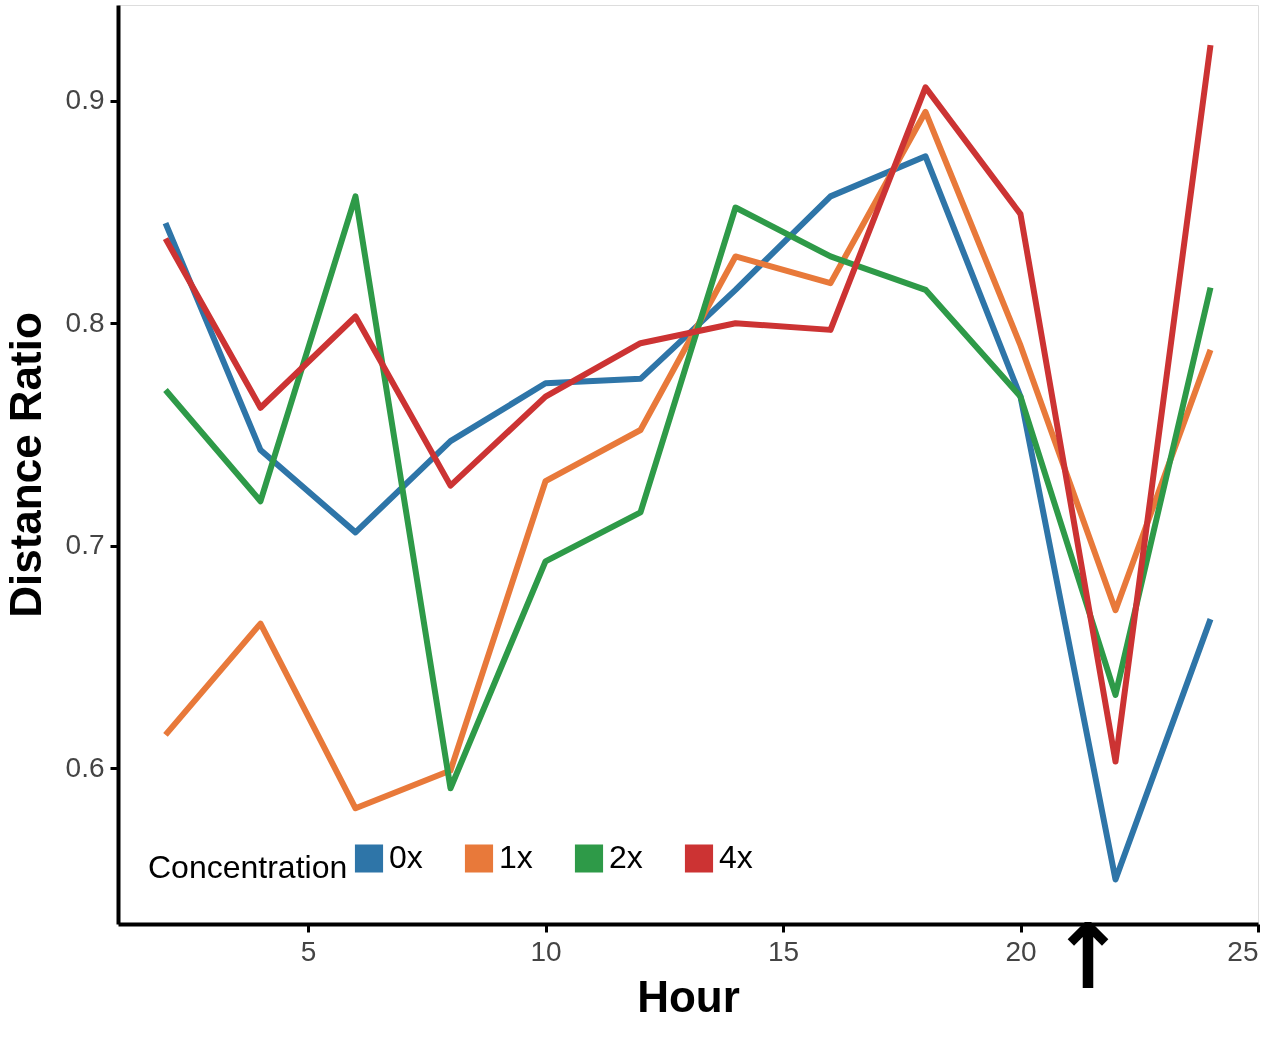  Describe the element at coordinates (546, 951) in the screenshot. I see `x-tick-label: 10` at that location.